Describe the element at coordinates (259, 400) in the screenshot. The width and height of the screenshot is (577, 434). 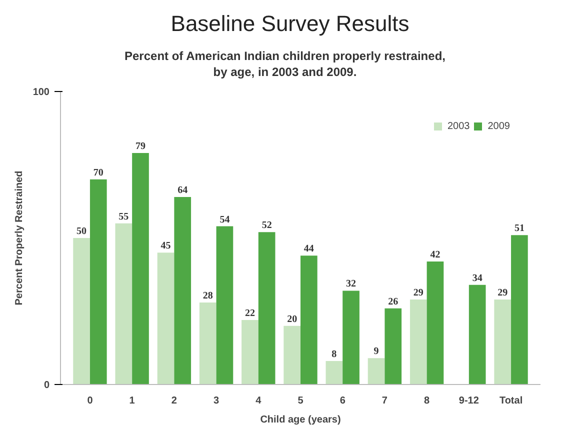
I see `x-tick-label: 4` at that location.